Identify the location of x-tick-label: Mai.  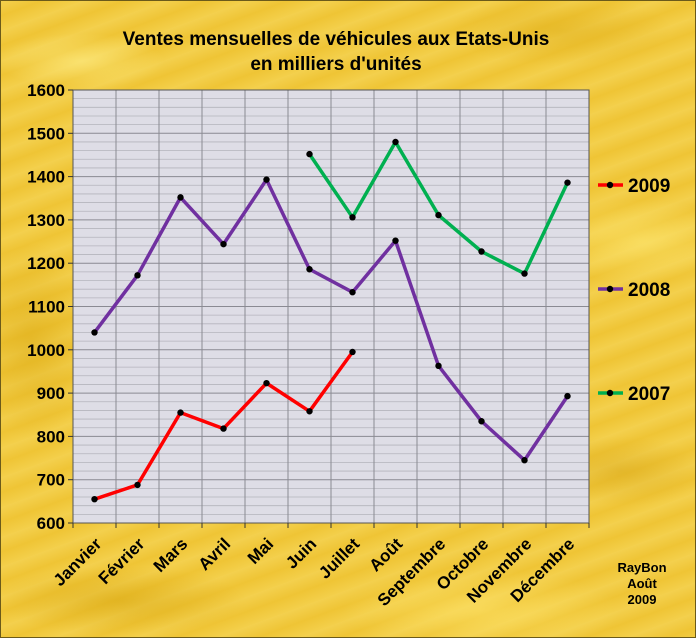
(260, 550).